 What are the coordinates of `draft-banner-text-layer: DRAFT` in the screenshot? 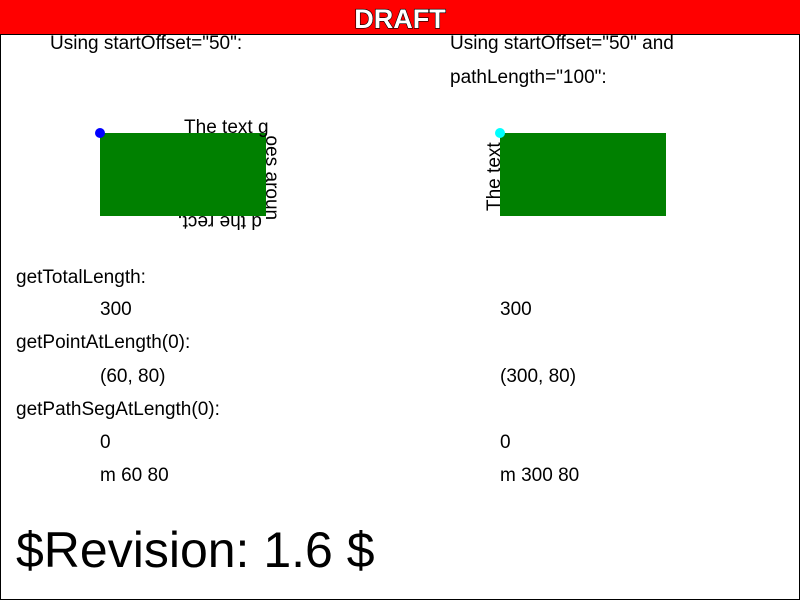 It's located at (400, 18).